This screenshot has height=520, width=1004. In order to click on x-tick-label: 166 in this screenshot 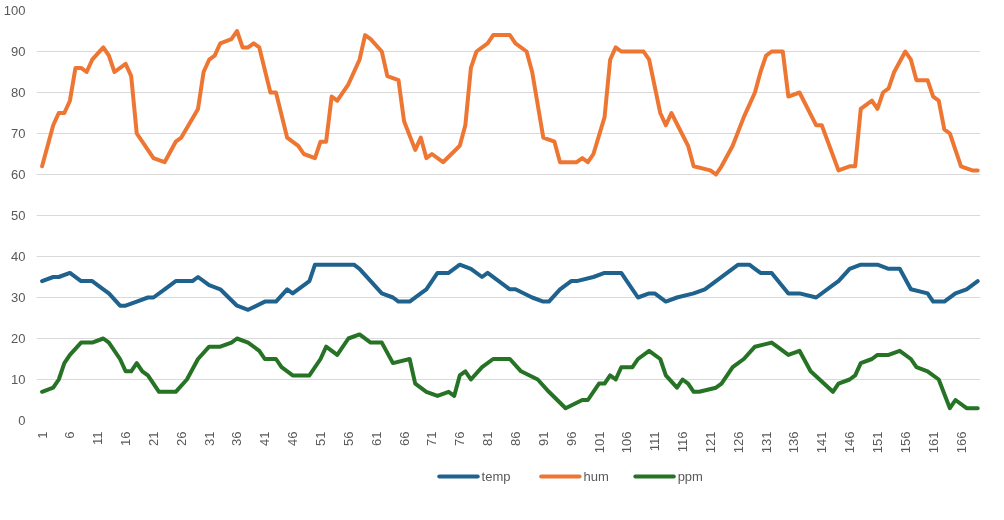, I will do `click(961, 442)`.